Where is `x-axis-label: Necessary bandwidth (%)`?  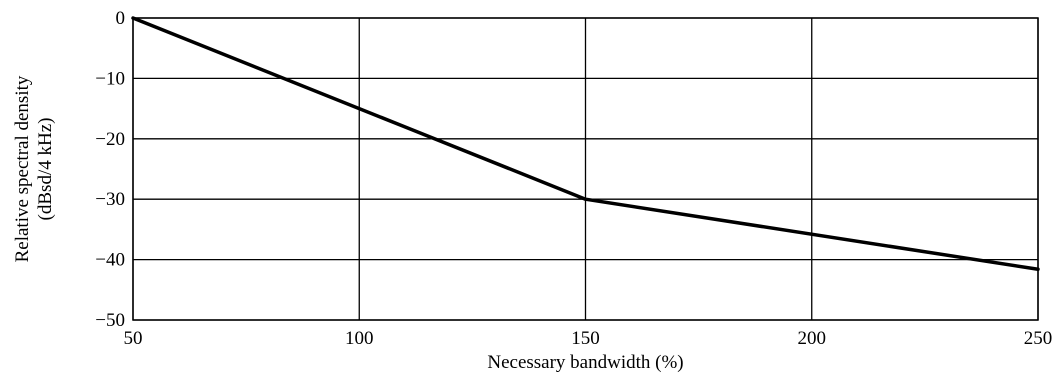 x-axis-label: Necessary bandwidth (%) is located at coordinates (585, 362).